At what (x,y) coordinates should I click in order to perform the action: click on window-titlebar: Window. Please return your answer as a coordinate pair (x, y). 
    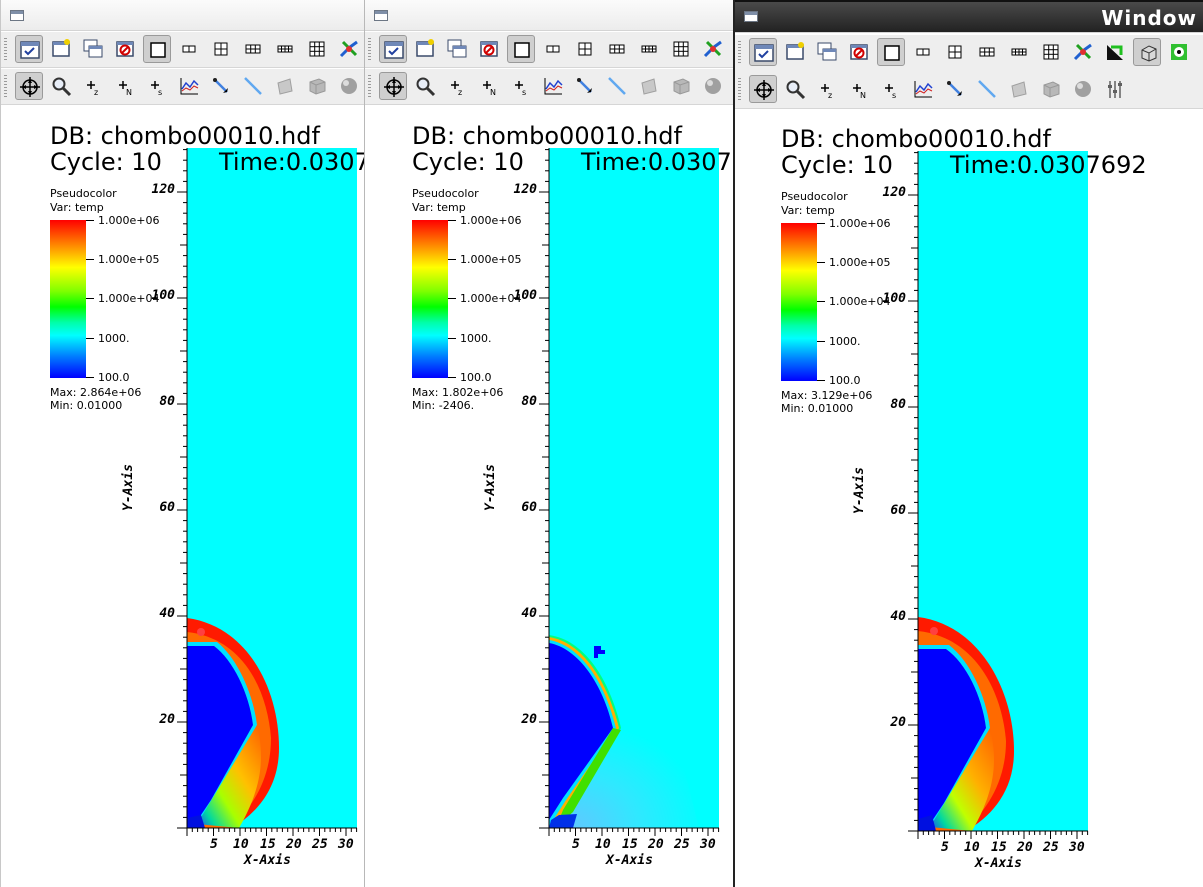
    Looking at the image, I should click on (969, 16).